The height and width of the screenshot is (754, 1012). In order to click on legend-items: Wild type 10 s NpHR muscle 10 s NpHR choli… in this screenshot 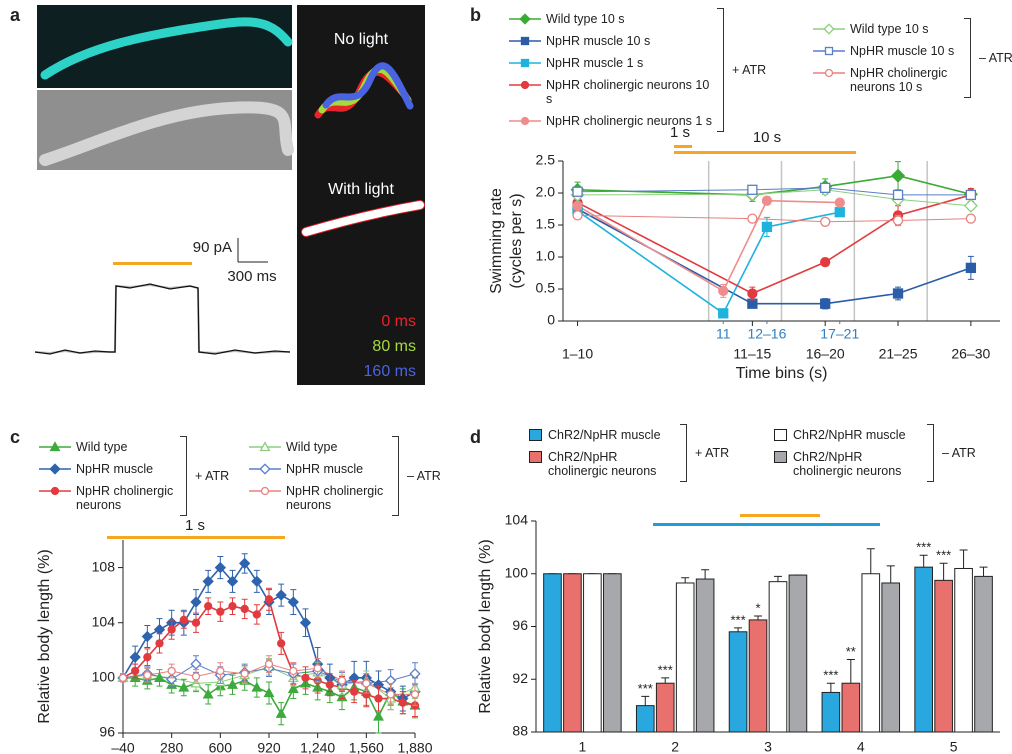, I will do `click(886, 58)`.